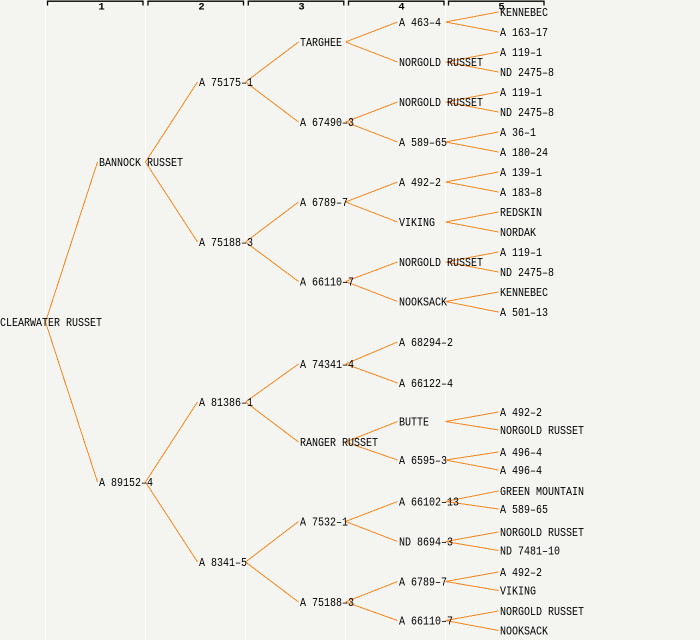 The width and height of the screenshot is (700, 640). Describe the element at coordinates (426, 384) in the screenshot. I see `svg-text: A 66122–4` at that location.